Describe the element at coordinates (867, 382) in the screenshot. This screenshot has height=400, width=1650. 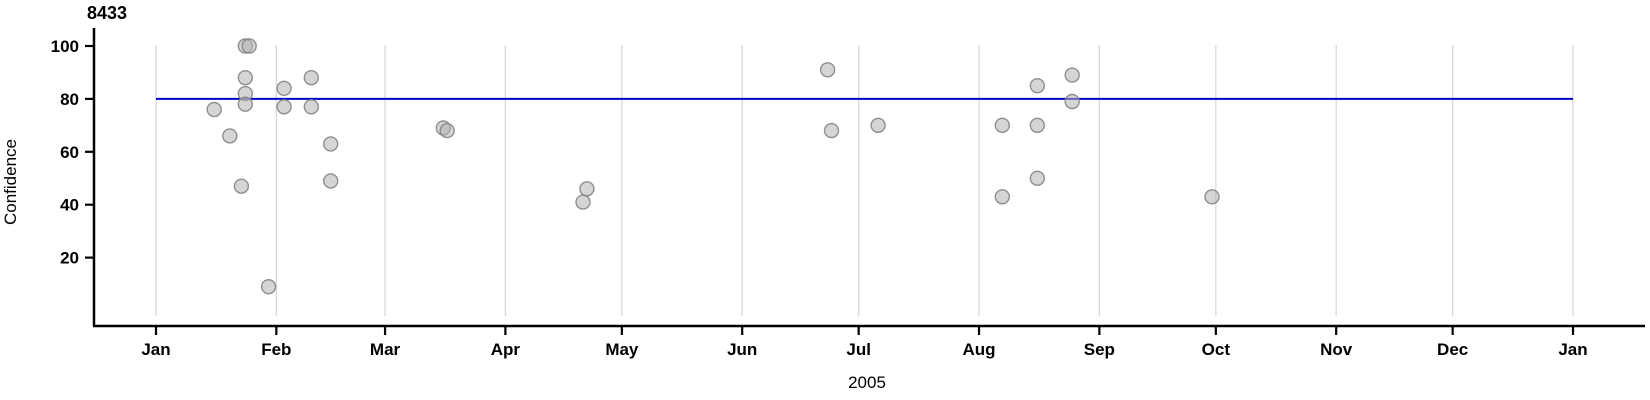
I see `x-axis-label: 2005` at that location.